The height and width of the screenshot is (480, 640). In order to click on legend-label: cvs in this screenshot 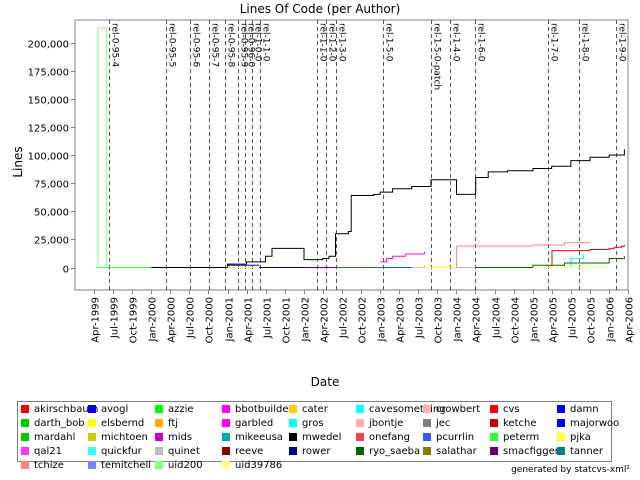, I will do `click(511, 409)`.